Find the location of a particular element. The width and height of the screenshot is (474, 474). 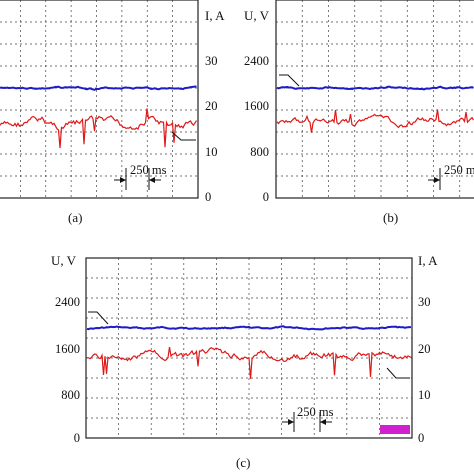

panel-c-left-tick-0: 0 is located at coordinates (77, 438).